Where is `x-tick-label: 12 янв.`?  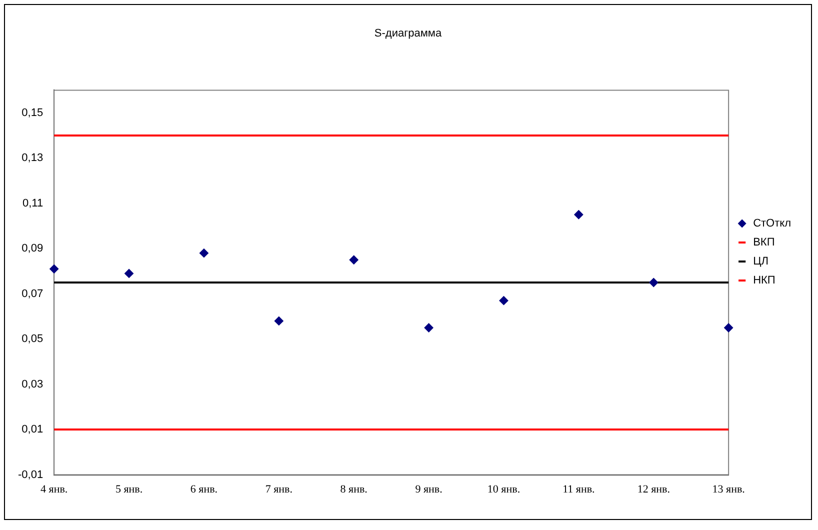 x-tick-label: 12 янв. is located at coordinates (653, 489).